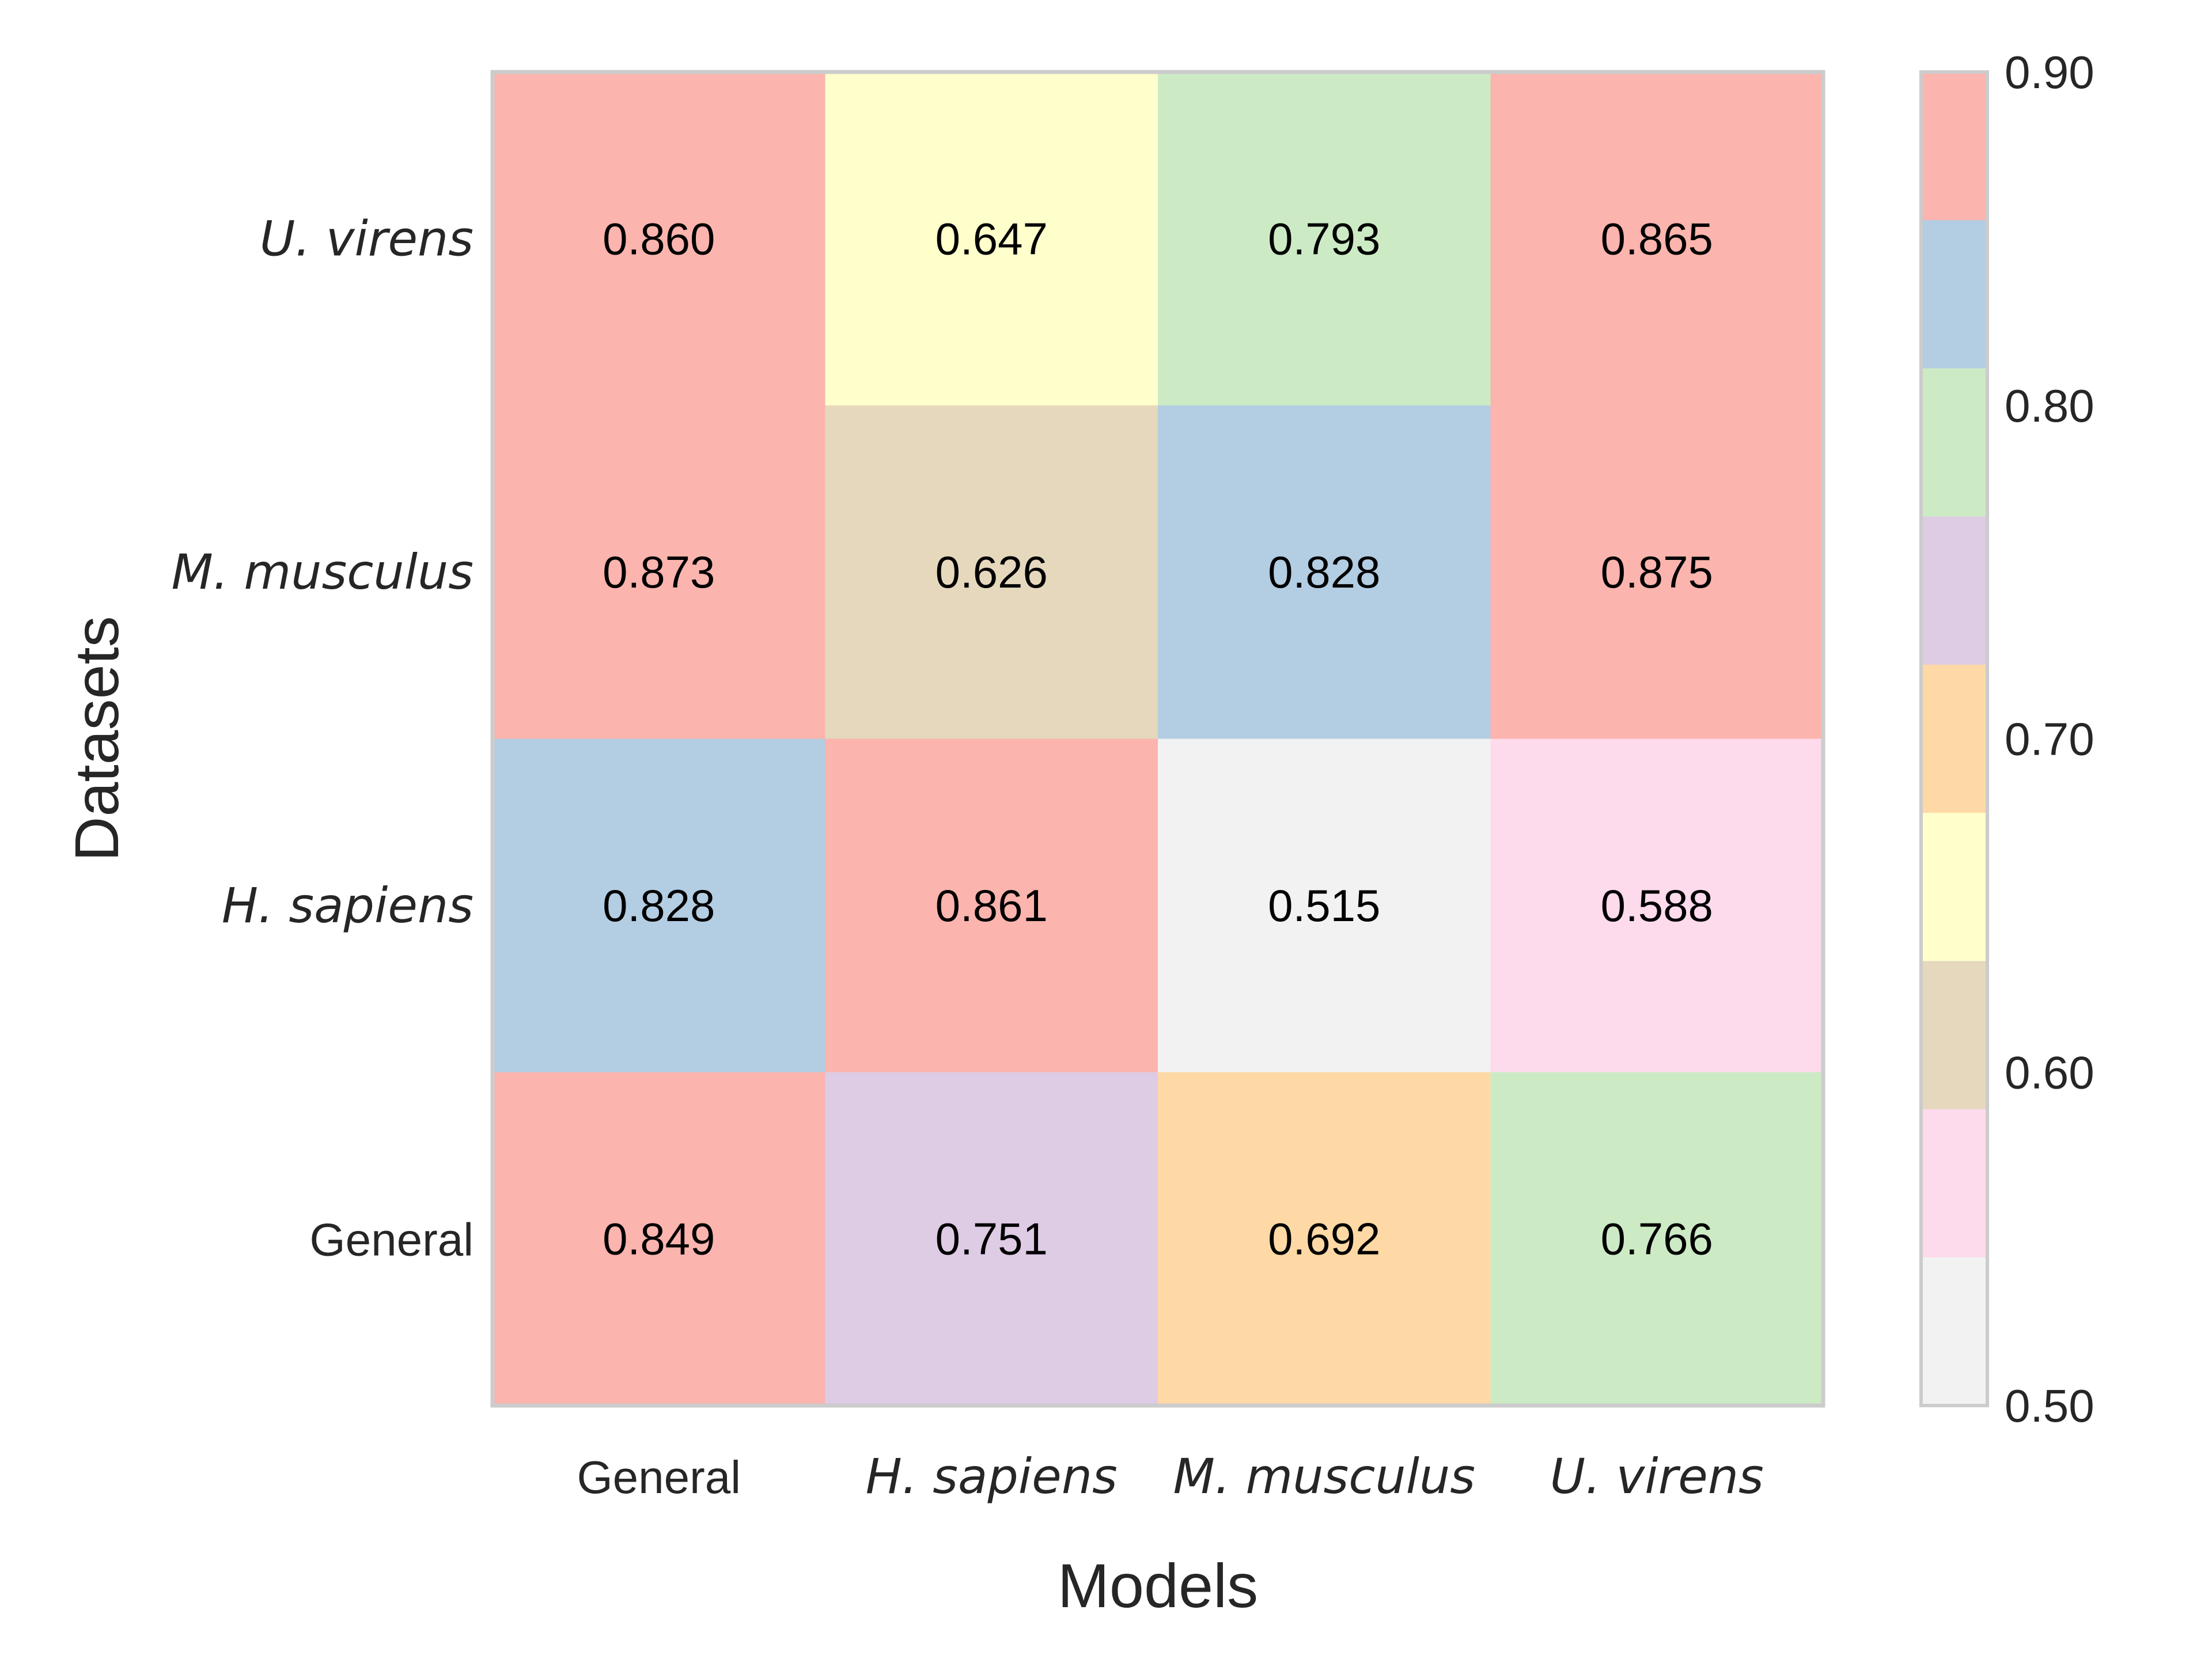  I want to click on cell-value-label: 0.751, so click(991, 1239).